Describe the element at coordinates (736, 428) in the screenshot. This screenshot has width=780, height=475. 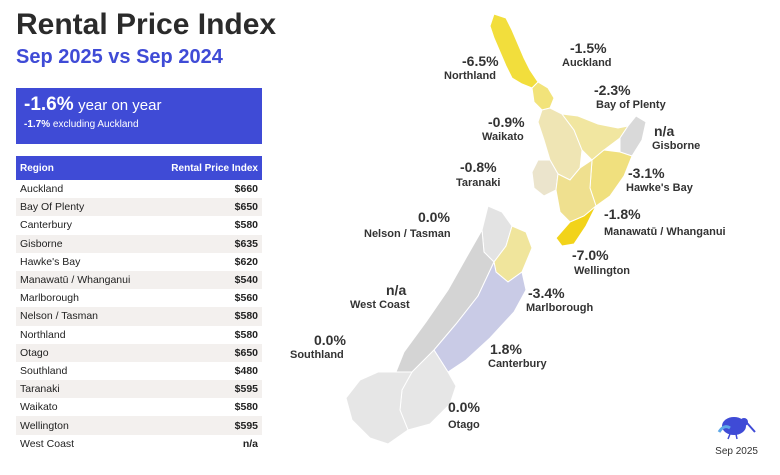
I see `kiwi-bird-icon` at that location.